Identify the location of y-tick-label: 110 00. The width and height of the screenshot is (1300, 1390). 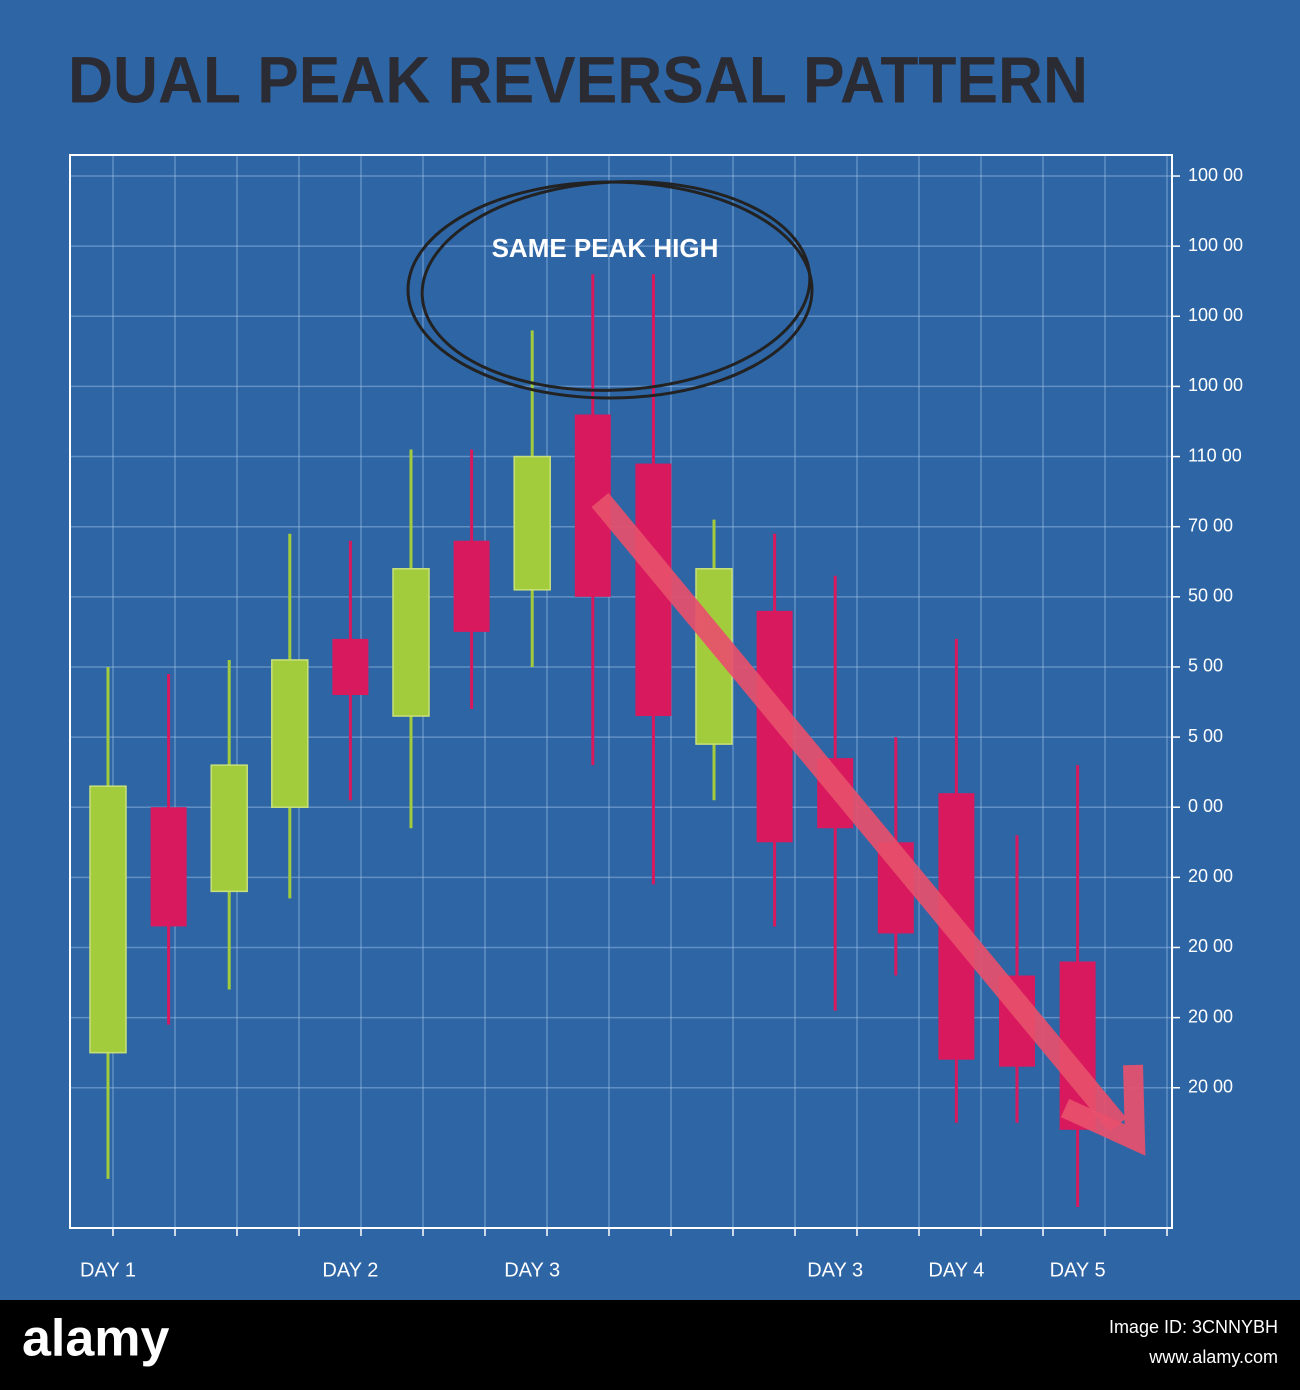
(1215, 455).